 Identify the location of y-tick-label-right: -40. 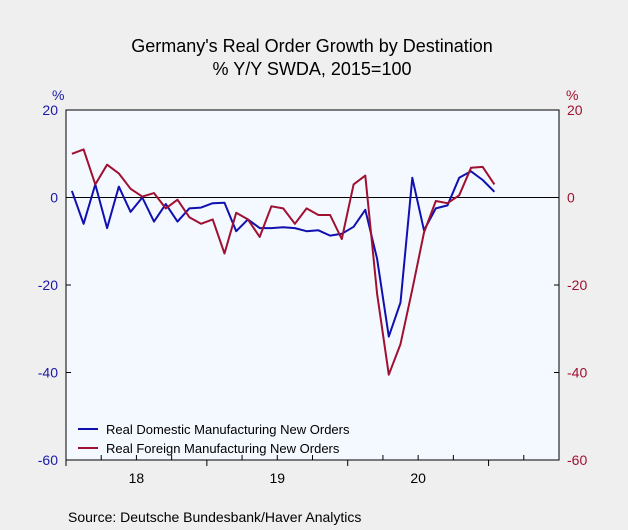
(577, 373).